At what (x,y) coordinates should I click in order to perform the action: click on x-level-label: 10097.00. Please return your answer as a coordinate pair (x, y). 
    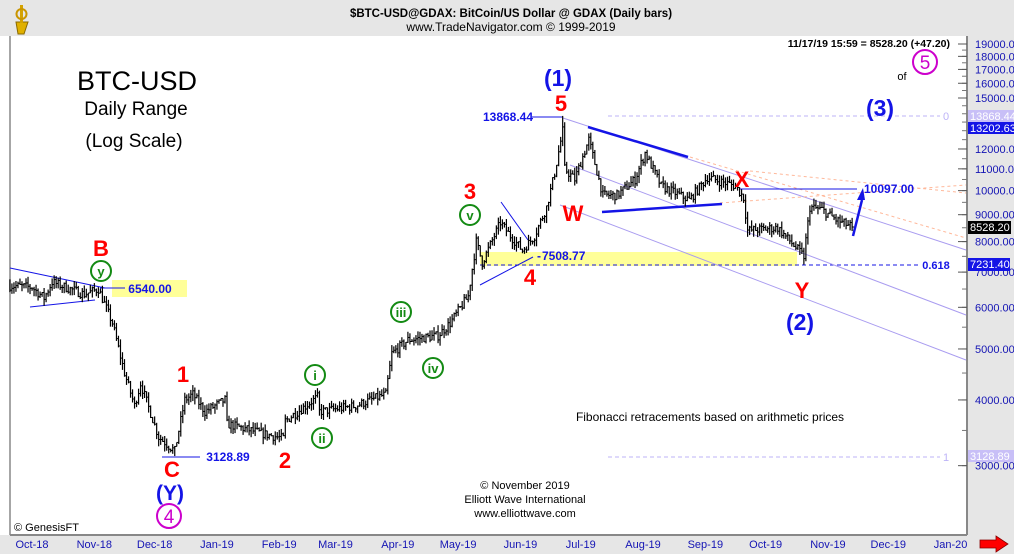
    Looking at the image, I should click on (889, 189).